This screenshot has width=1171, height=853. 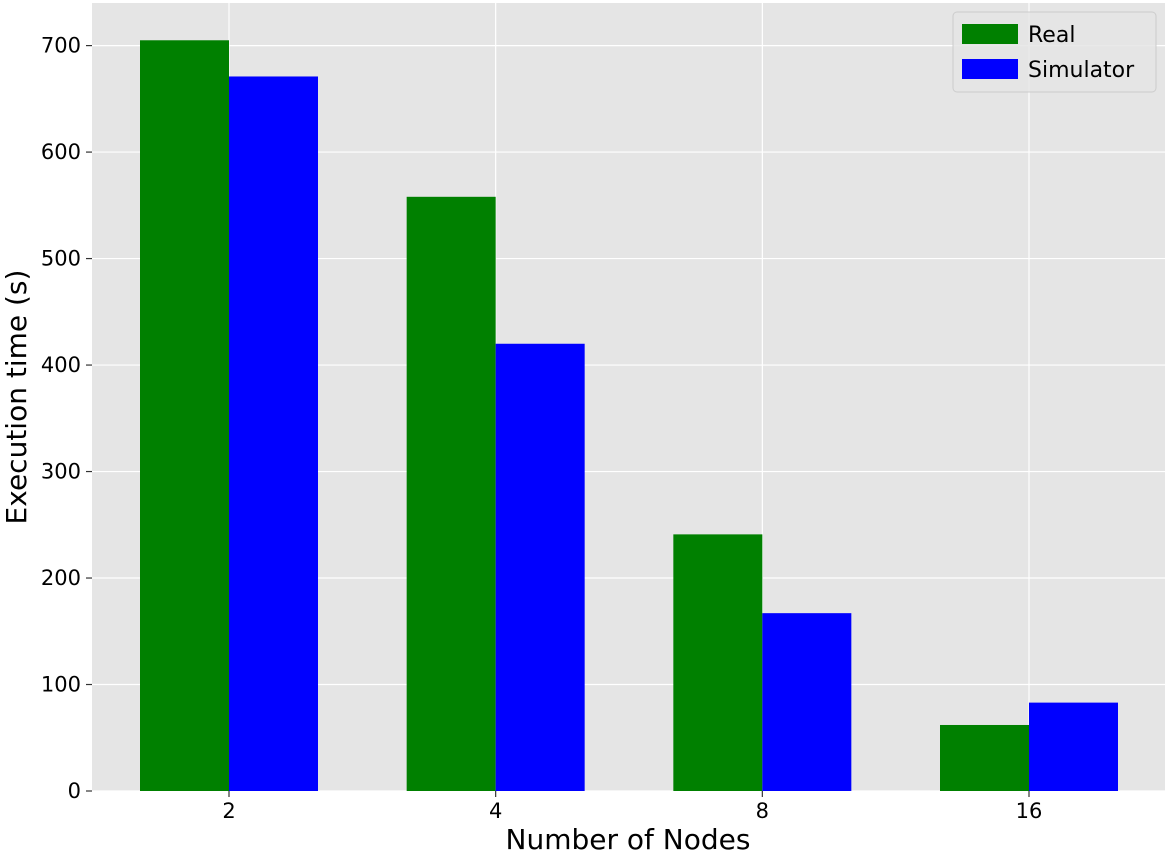 What do you see at coordinates (61, 685) in the screenshot?
I see `y-tick-label: 100` at bounding box center [61, 685].